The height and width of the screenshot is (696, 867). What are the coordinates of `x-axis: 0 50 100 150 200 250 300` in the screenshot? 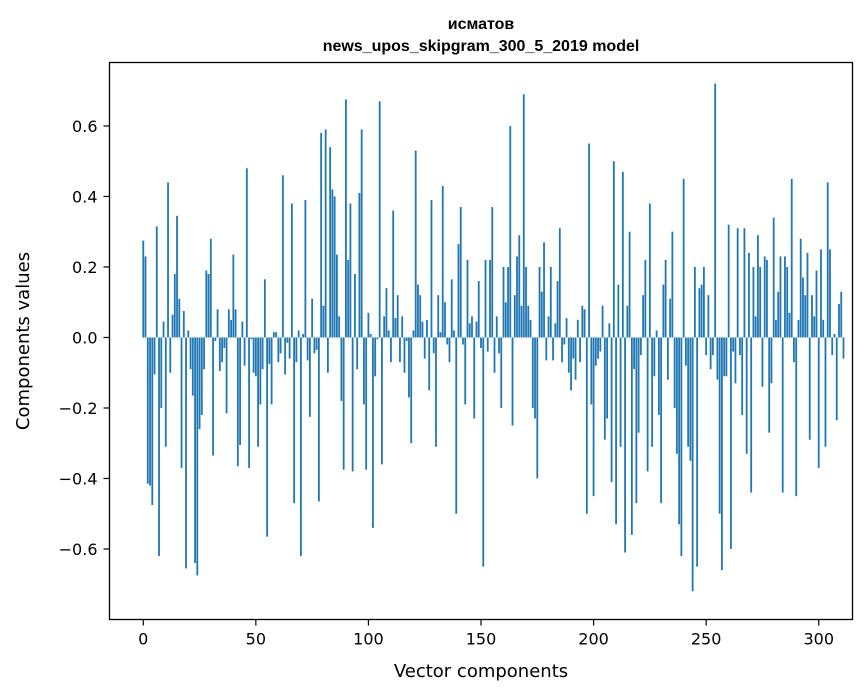 It's located at (486, 634).